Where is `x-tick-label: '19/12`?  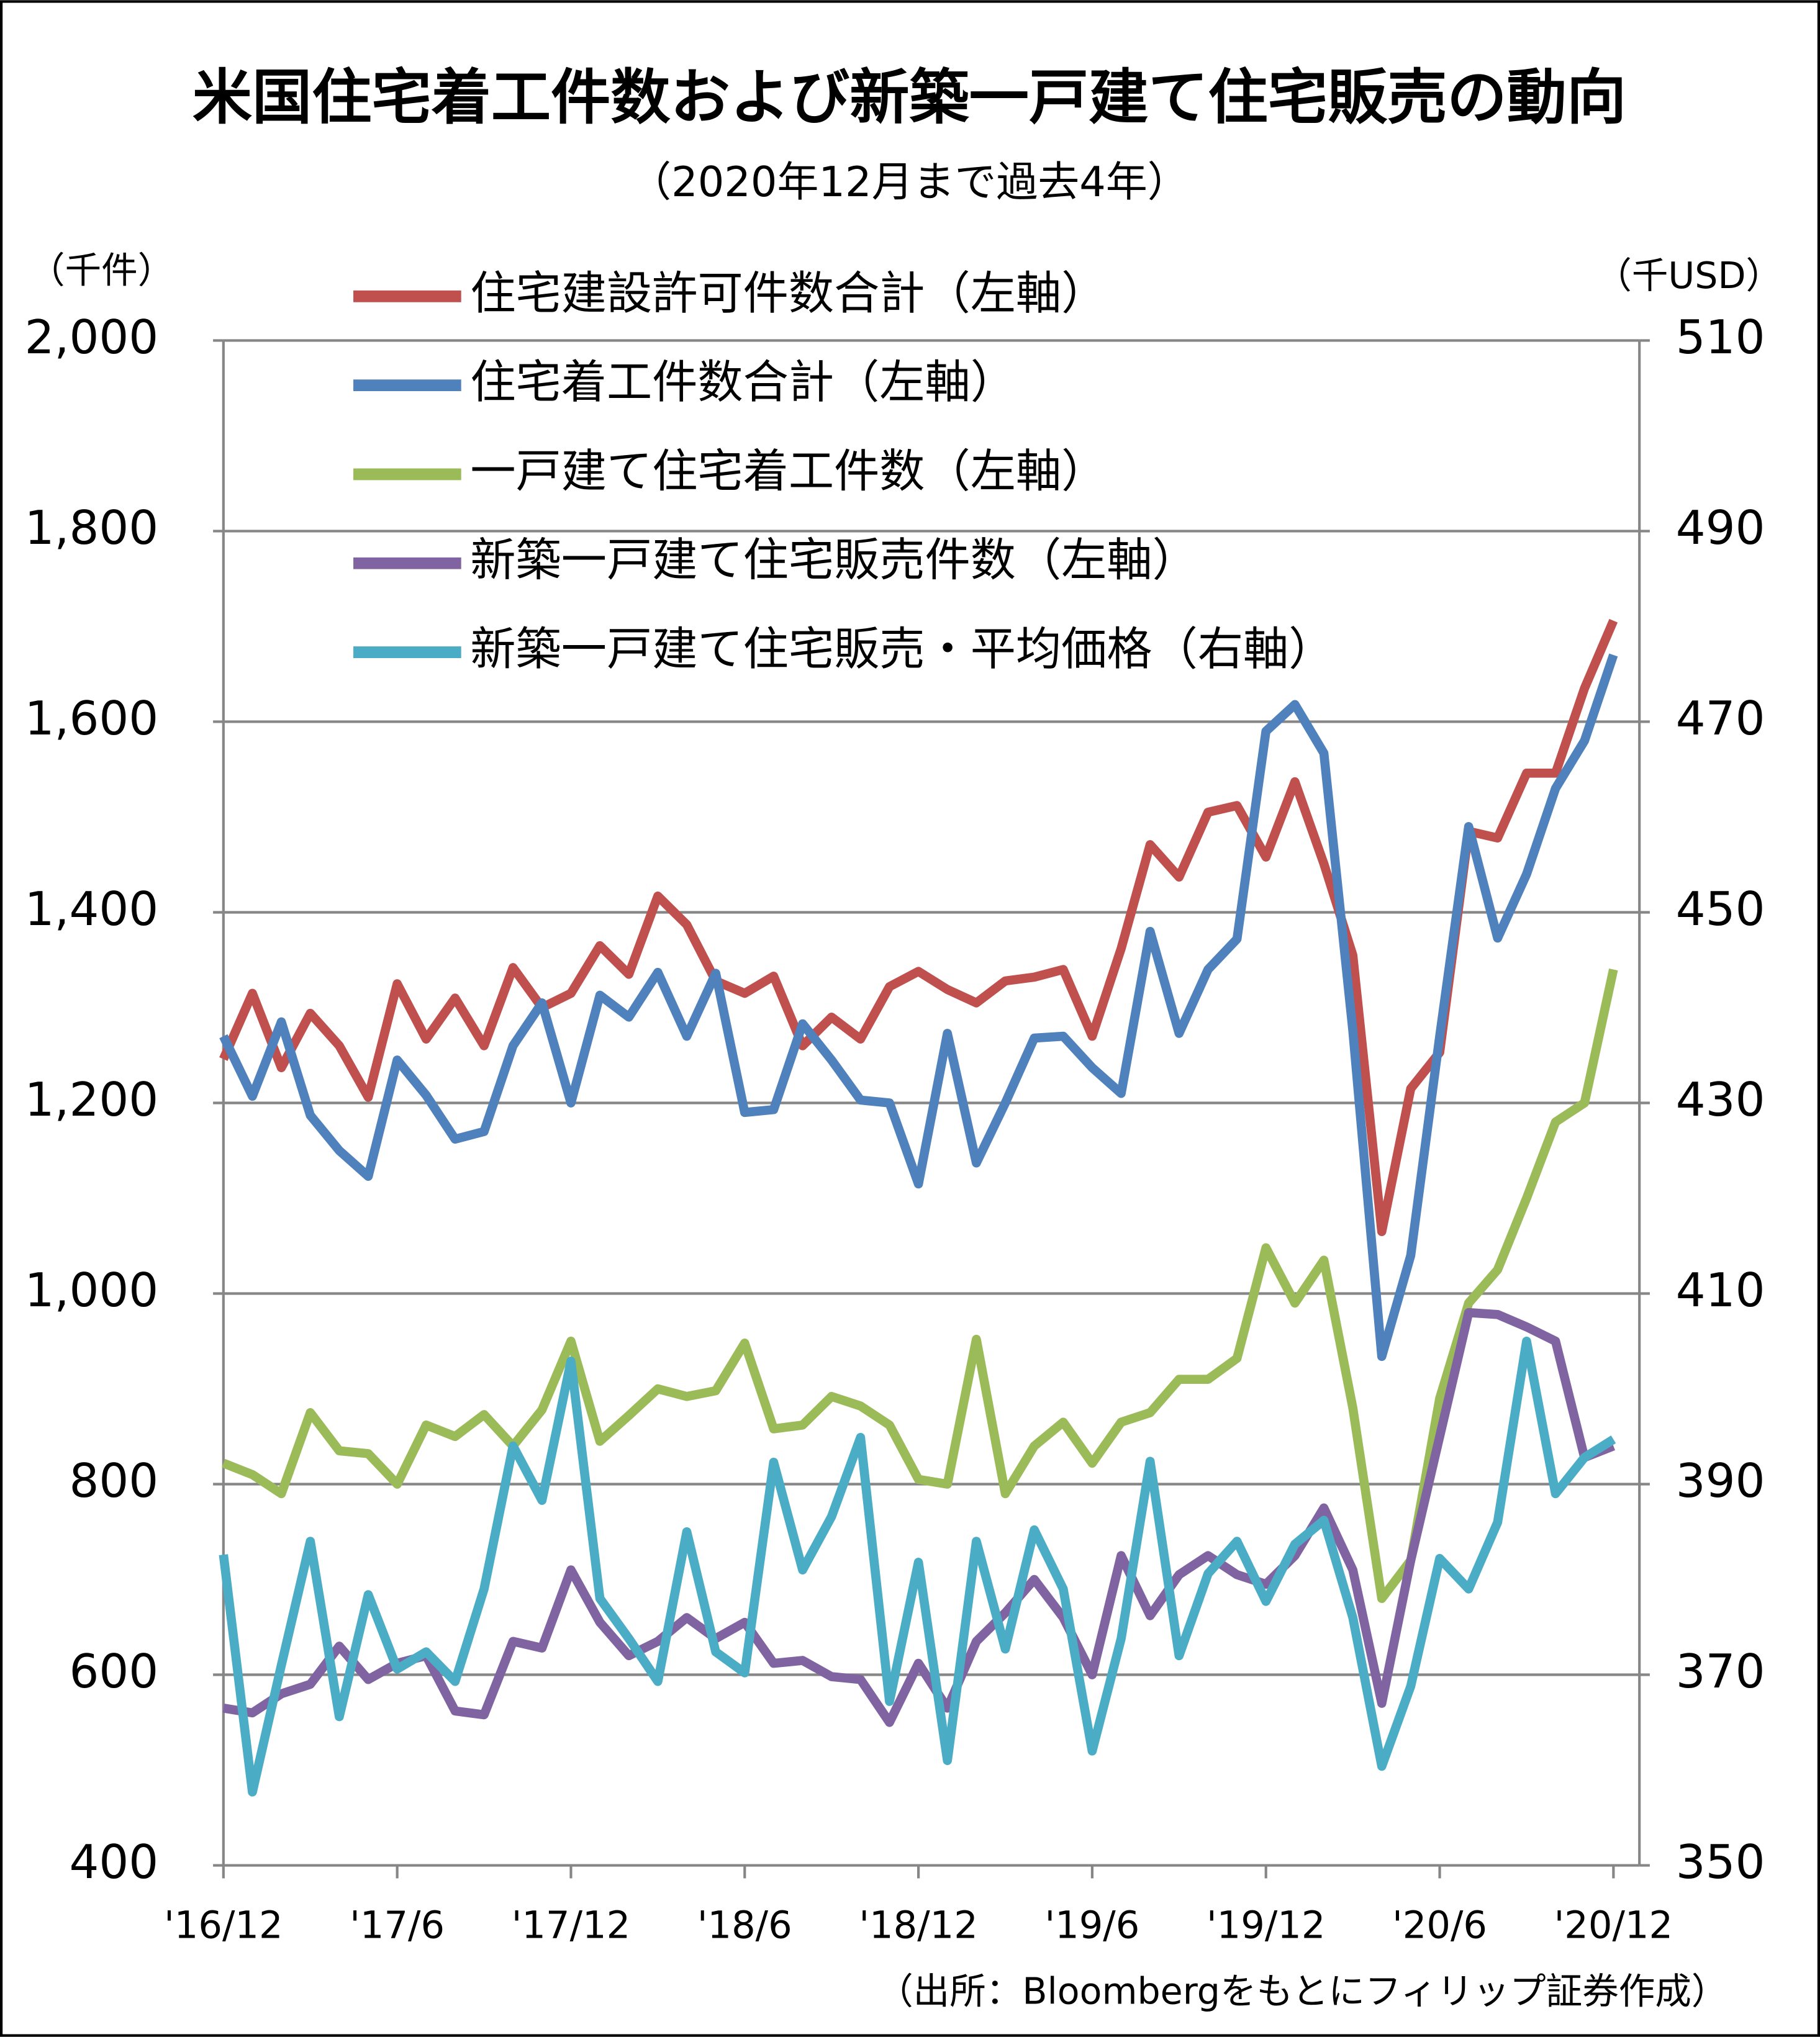 x-tick-label: '19/12 is located at coordinates (1266, 1926).